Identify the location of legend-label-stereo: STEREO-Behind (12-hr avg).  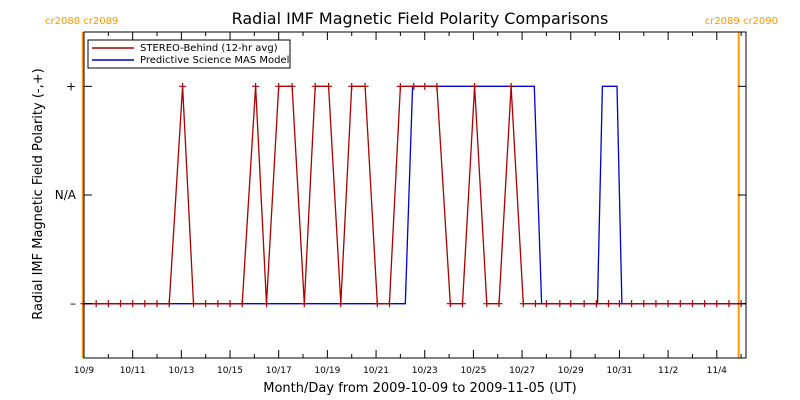
(209, 48).